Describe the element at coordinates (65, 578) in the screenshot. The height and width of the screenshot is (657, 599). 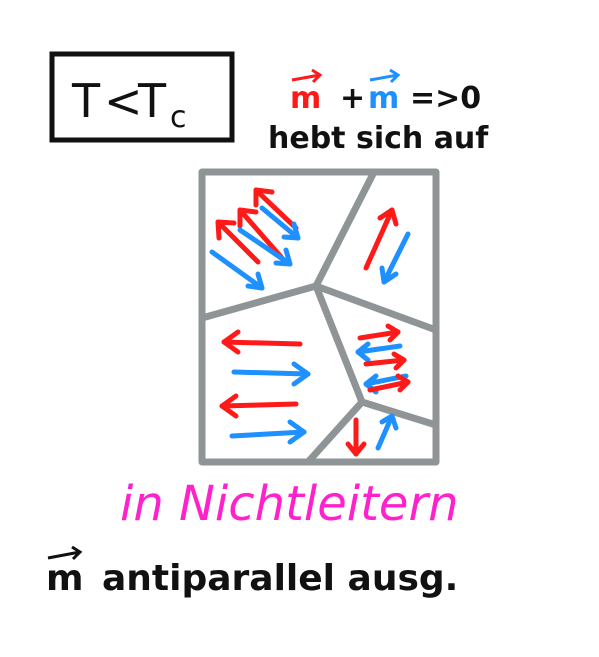
I see `bottom-vector-m: m` at that location.